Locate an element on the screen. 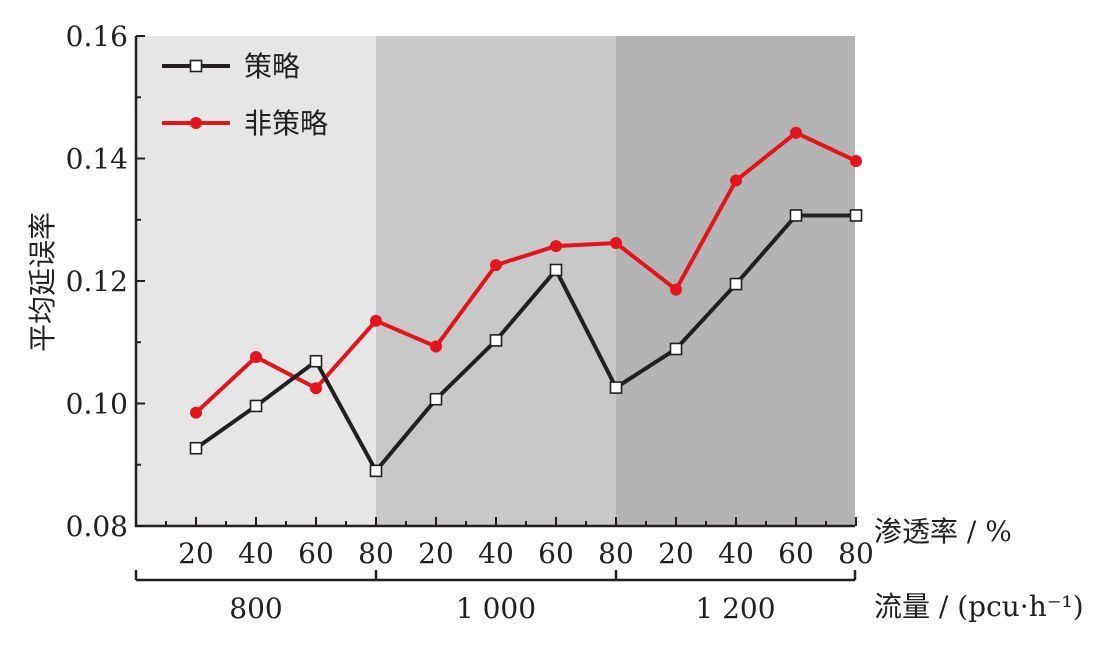  y-tick-label-3: 0.12 is located at coordinates (97, 281).